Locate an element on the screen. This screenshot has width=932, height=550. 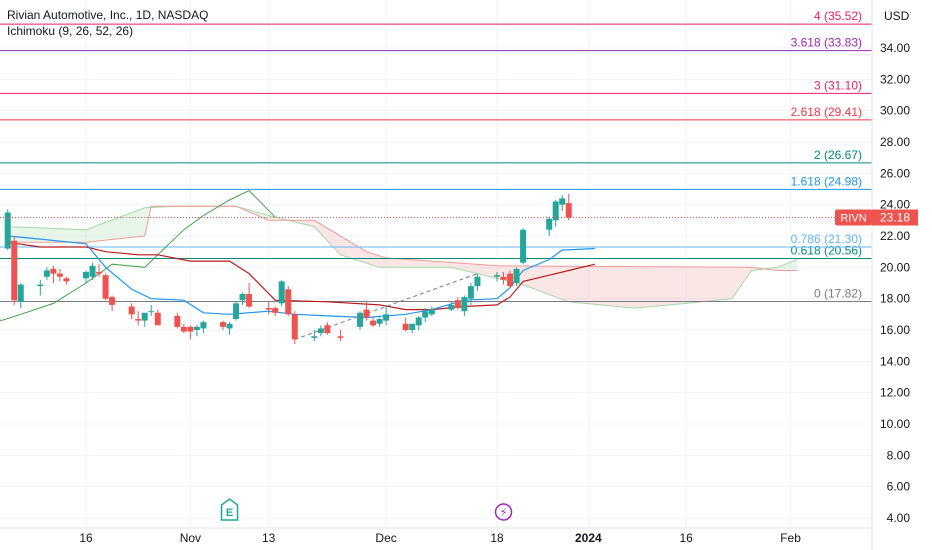
x-tick-label: 16 is located at coordinates (687, 538).